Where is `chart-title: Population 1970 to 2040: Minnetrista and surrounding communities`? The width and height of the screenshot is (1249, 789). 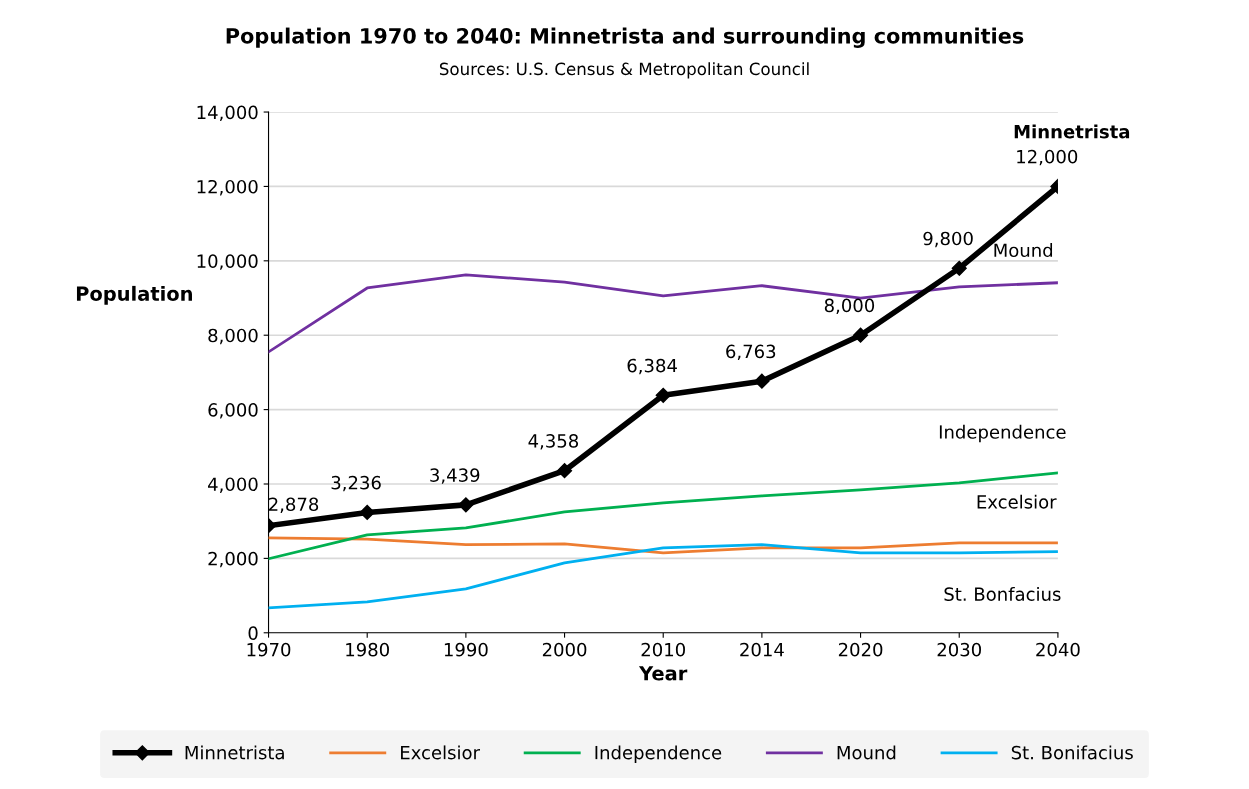
chart-title: Population 1970 to 2040: Minnetrista and surrounding communities is located at coordinates (625, 37).